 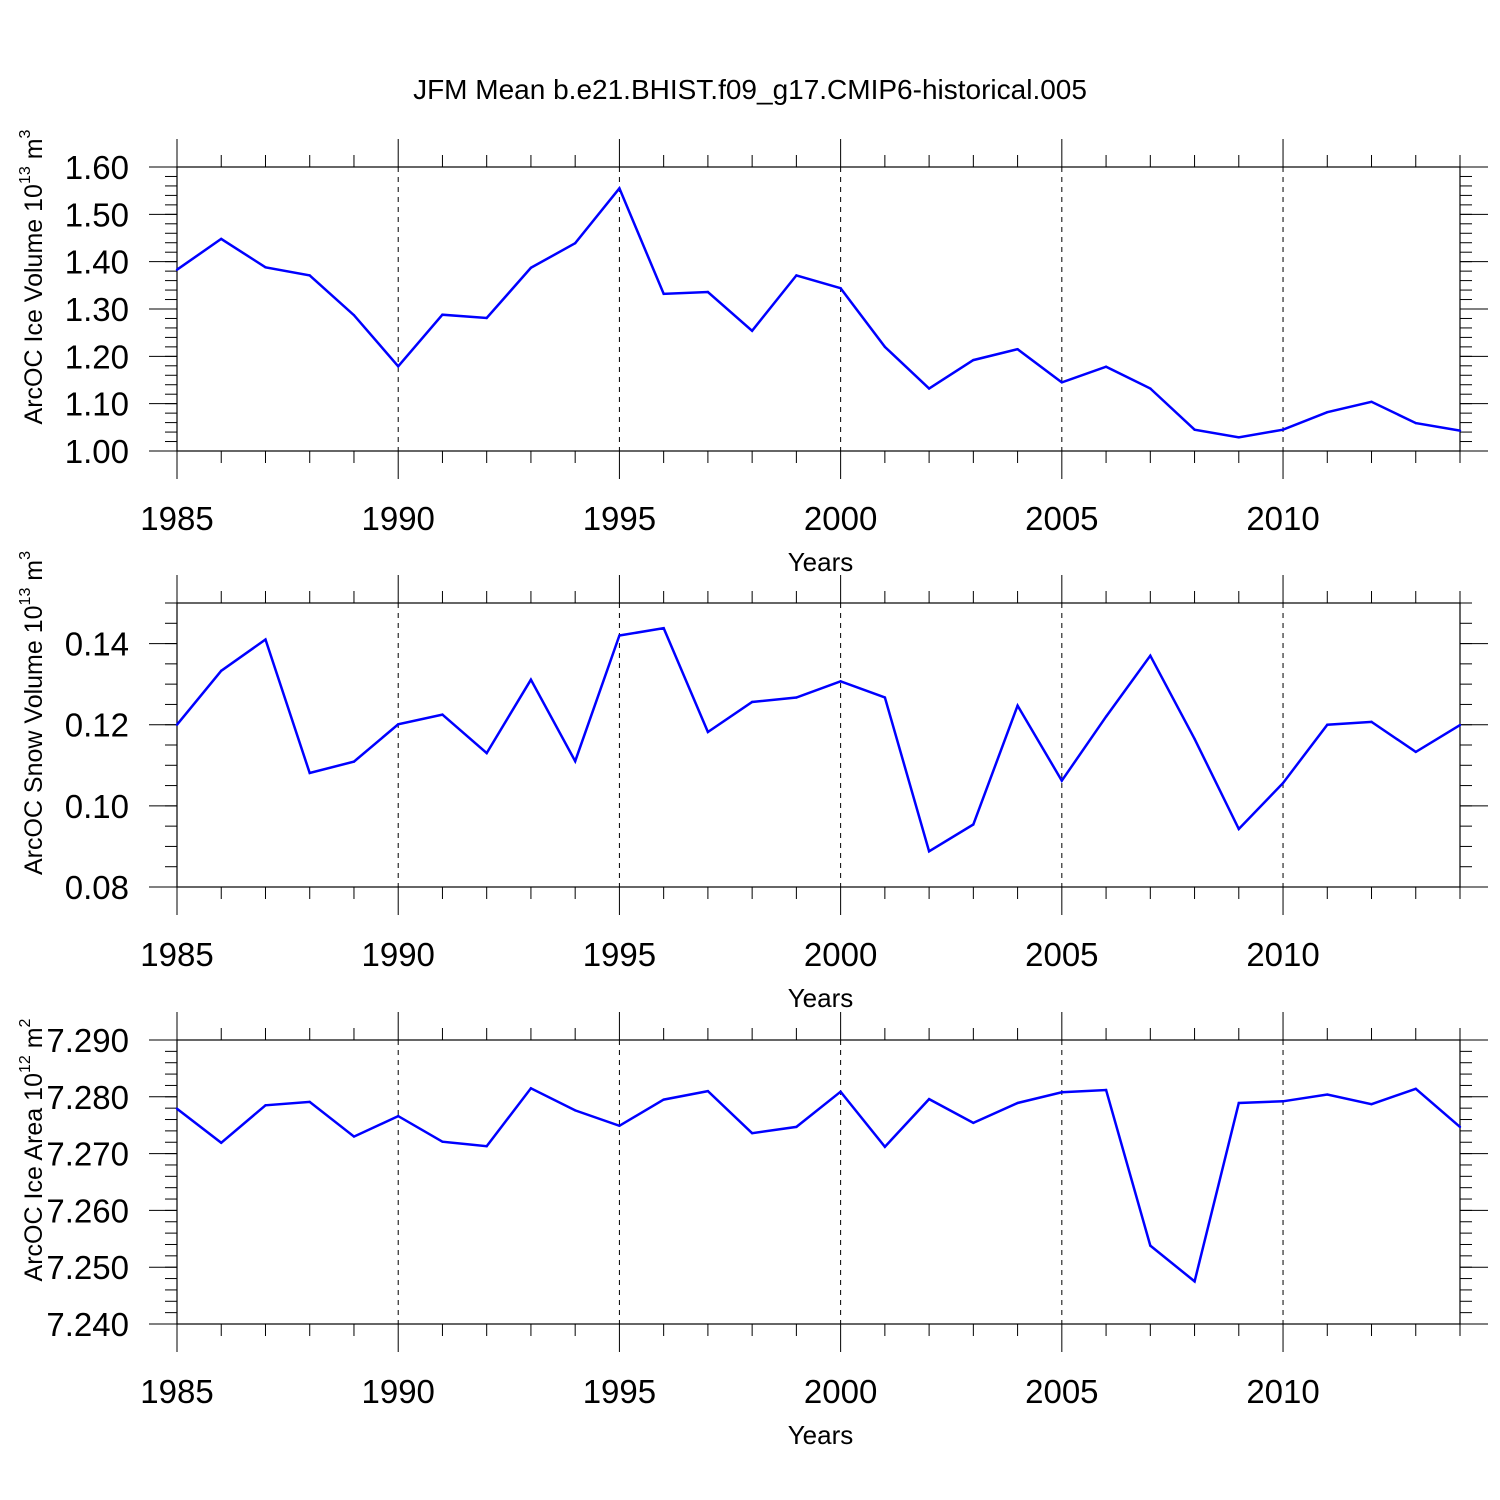 I want to click on panel-3-x-tick-label: 2000, so click(x=840, y=1391).